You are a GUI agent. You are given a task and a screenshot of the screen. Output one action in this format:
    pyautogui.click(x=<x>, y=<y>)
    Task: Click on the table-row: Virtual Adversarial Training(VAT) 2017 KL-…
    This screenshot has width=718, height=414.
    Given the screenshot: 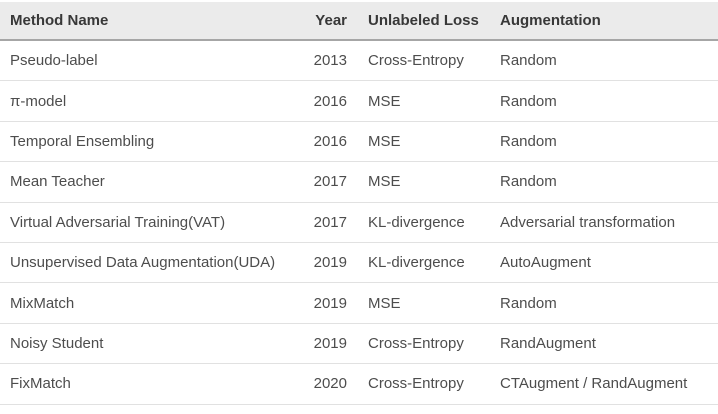 What is the action you would take?
    pyautogui.click(x=359, y=222)
    